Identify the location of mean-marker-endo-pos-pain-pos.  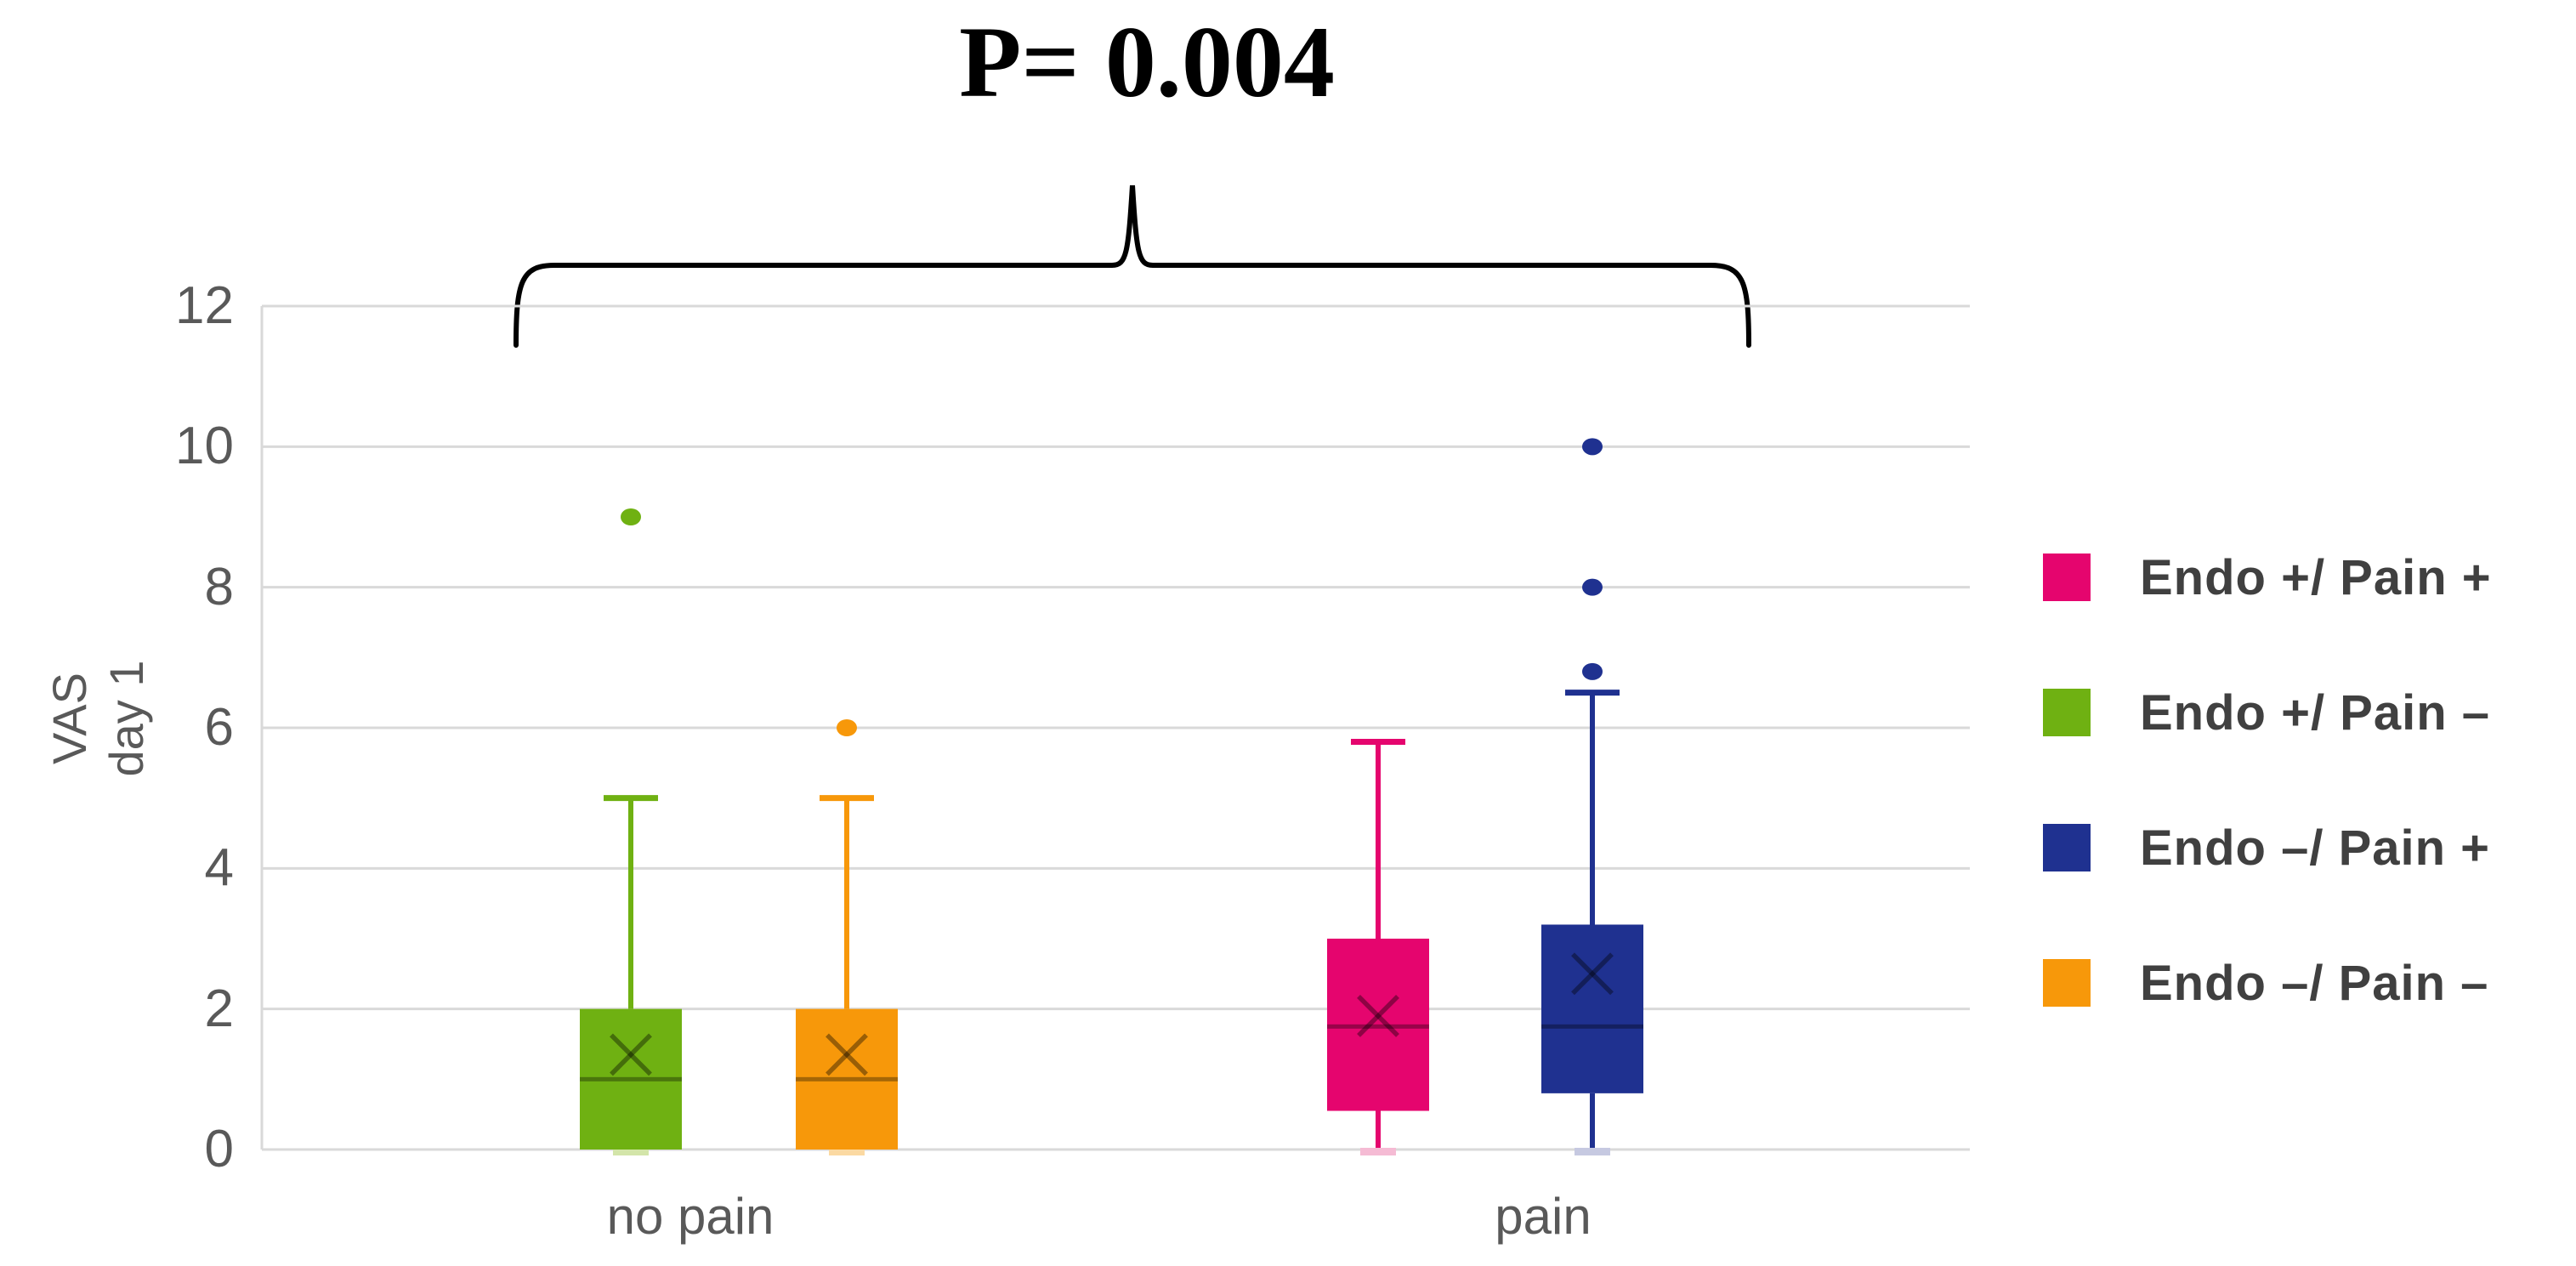
(1378, 1015).